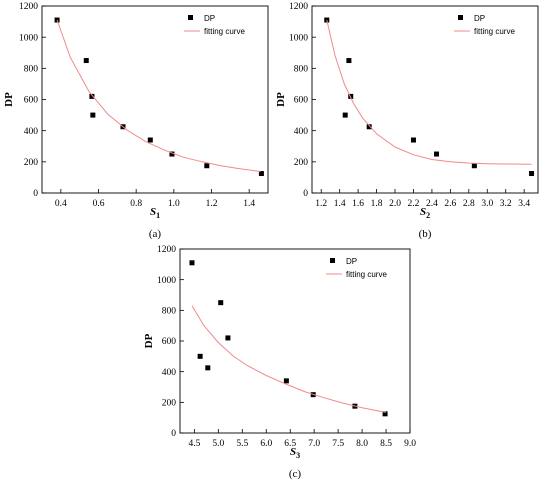 This screenshot has width=550, height=483. I want to click on x-tick-label: 4.5, so click(194, 444).